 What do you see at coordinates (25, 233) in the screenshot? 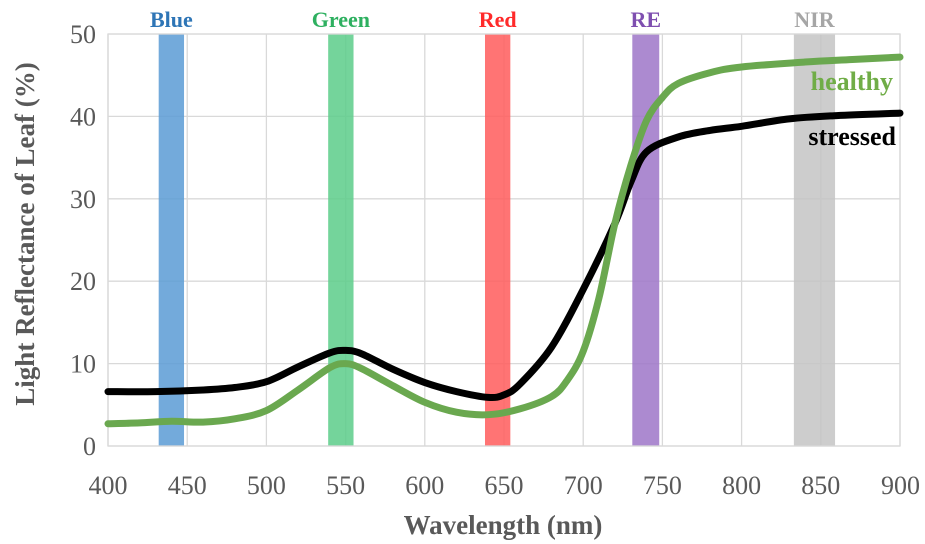
I see `y-axis-title: Light Reflectance of Leaf (%)` at bounding box center [25, 233].